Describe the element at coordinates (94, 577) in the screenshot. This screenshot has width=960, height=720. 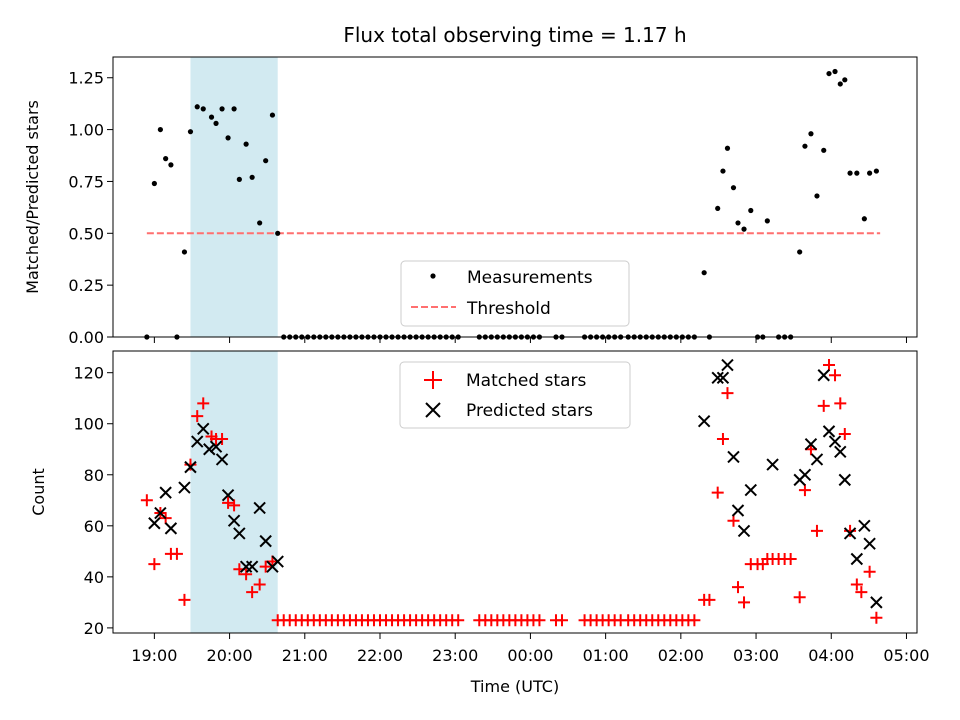
I see `y-tick-label: 40` at that location.